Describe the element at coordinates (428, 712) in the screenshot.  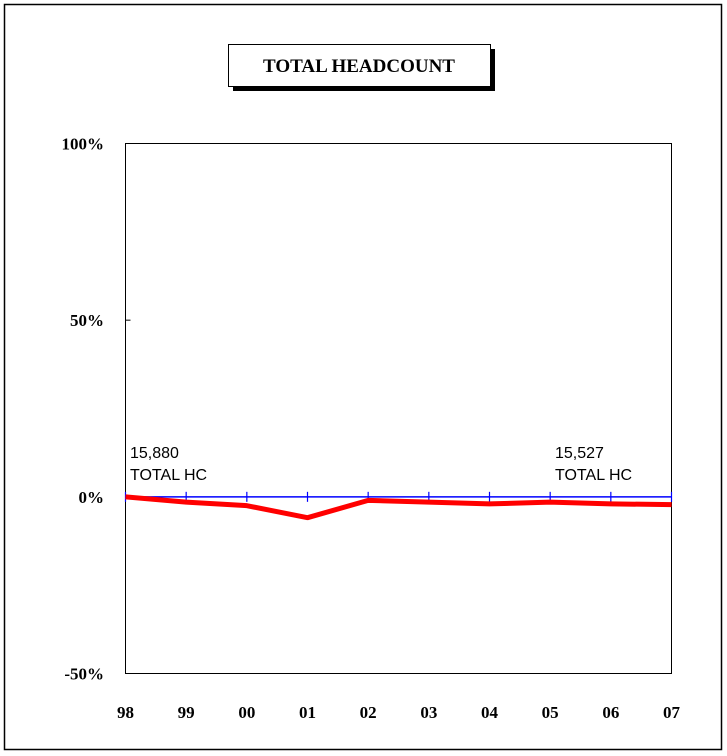
I see `x-tick-label: 03` at that location.